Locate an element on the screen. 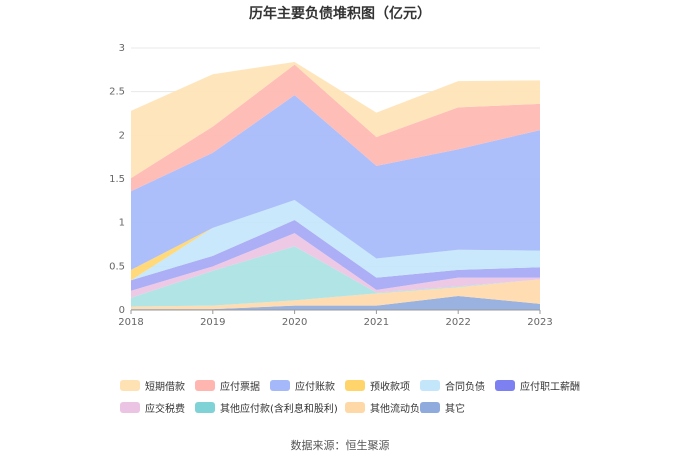 This screenshot has width=680, height=460. legend-label: 应交税费 is located at coordinates (165, 409).